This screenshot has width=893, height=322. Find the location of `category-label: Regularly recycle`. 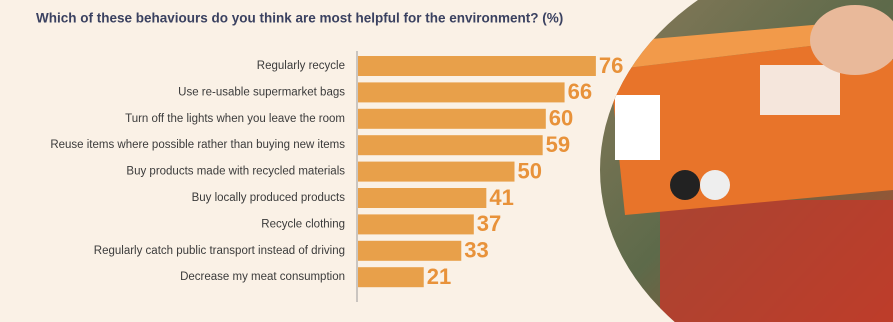

category-label: Regularly recycle is located at coordinates (301, 66).